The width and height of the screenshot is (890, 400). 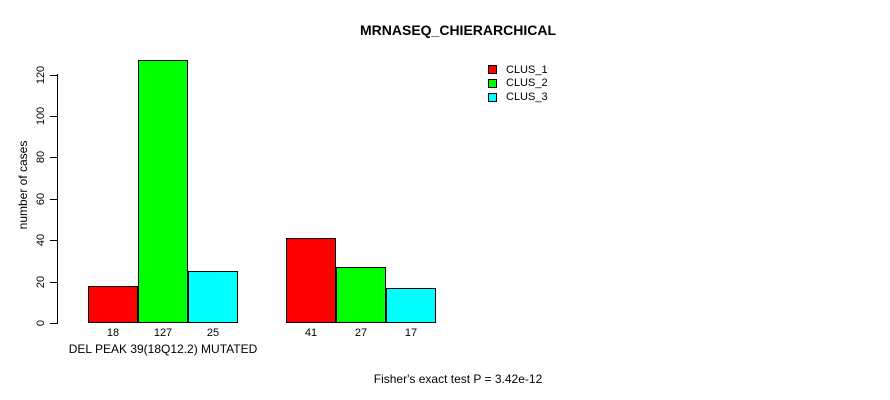 I want to click on x-axis-group-label: DEL PEAK 39(18Q12.2) MUTATED, so click(x=163, y=349).